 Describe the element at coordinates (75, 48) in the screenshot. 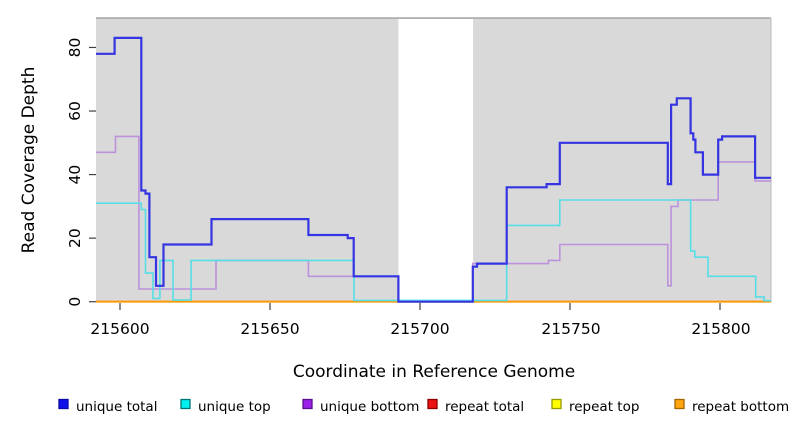

I see `y-tick-label: 80` at that location.